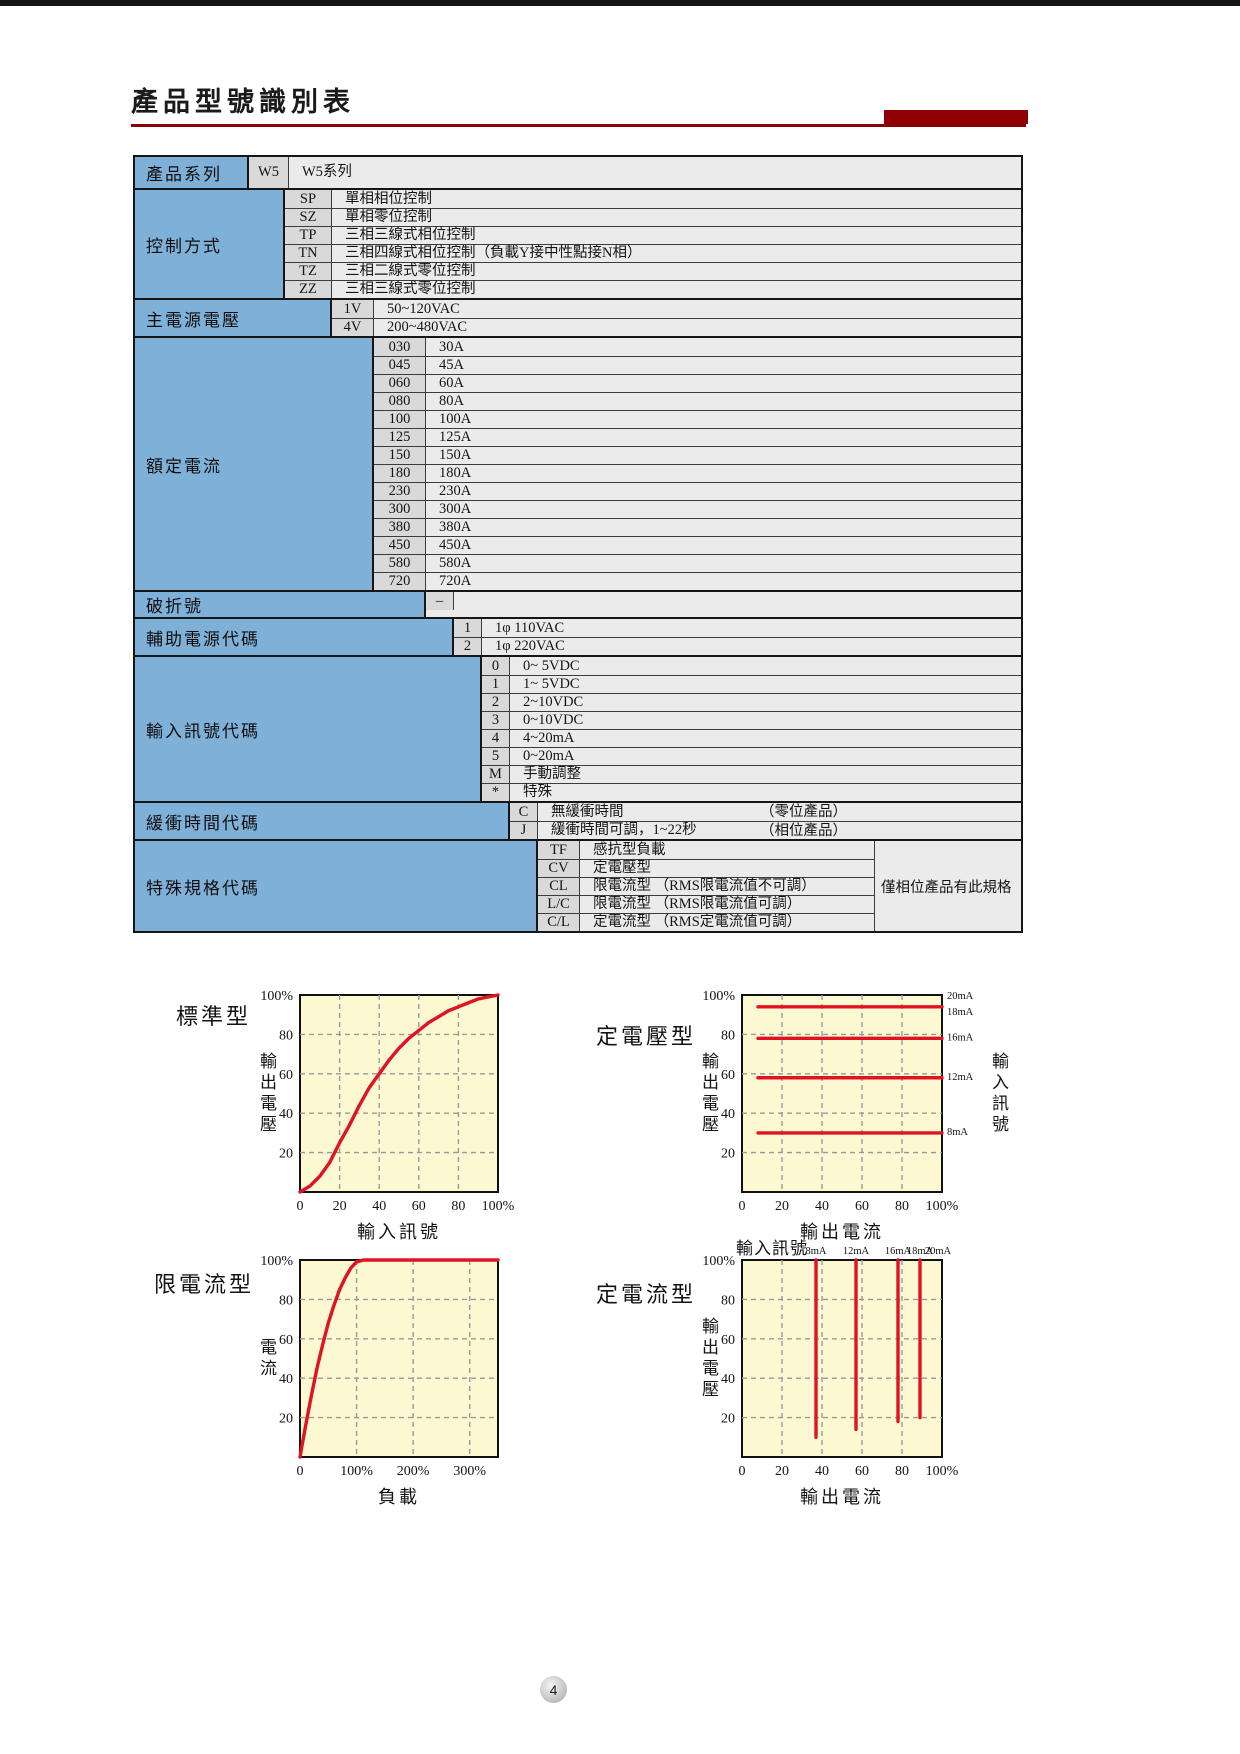 Image resolution: width=1240 pixels, height=1754 pixels. What do you see at coordinates (723, 563) in the screenshot?
I see `desc-cell: 580A` at bounding box center [723, 563].